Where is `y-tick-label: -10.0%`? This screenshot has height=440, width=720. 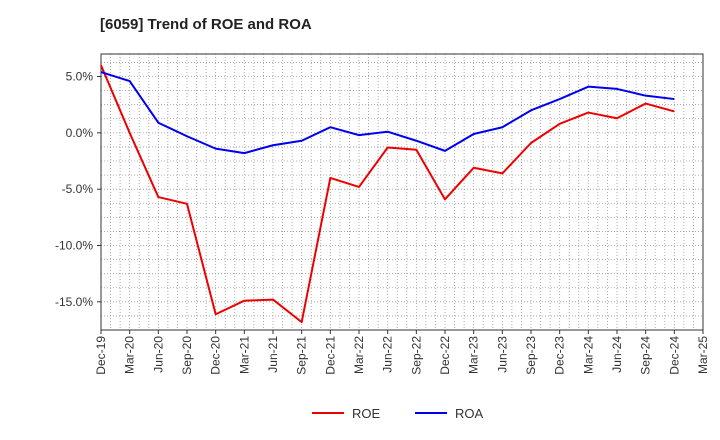
y-tick-label: -10.0% is located at coordinates (74, 246).